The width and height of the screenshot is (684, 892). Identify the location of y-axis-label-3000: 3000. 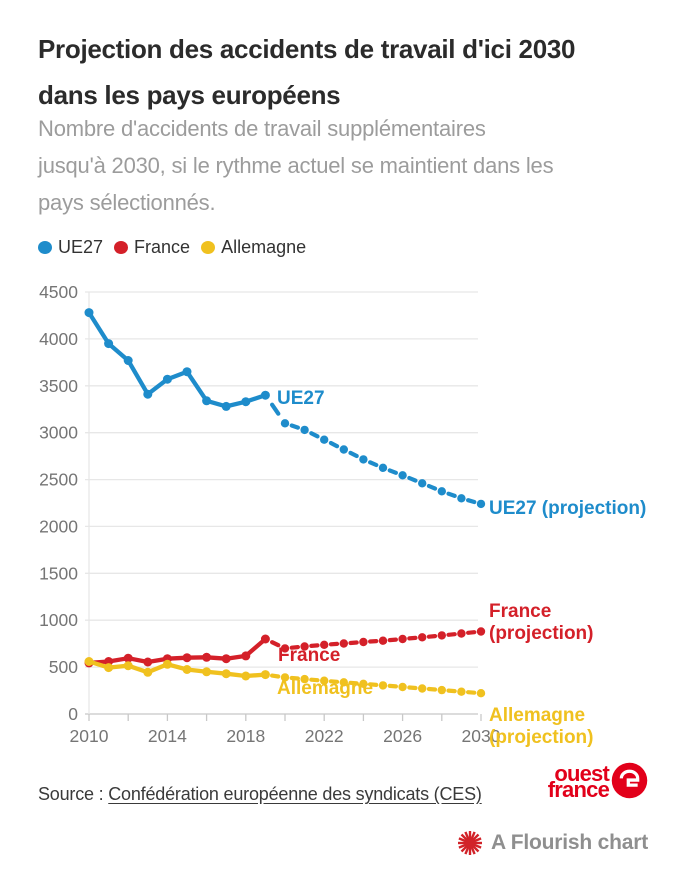
(58, 433).